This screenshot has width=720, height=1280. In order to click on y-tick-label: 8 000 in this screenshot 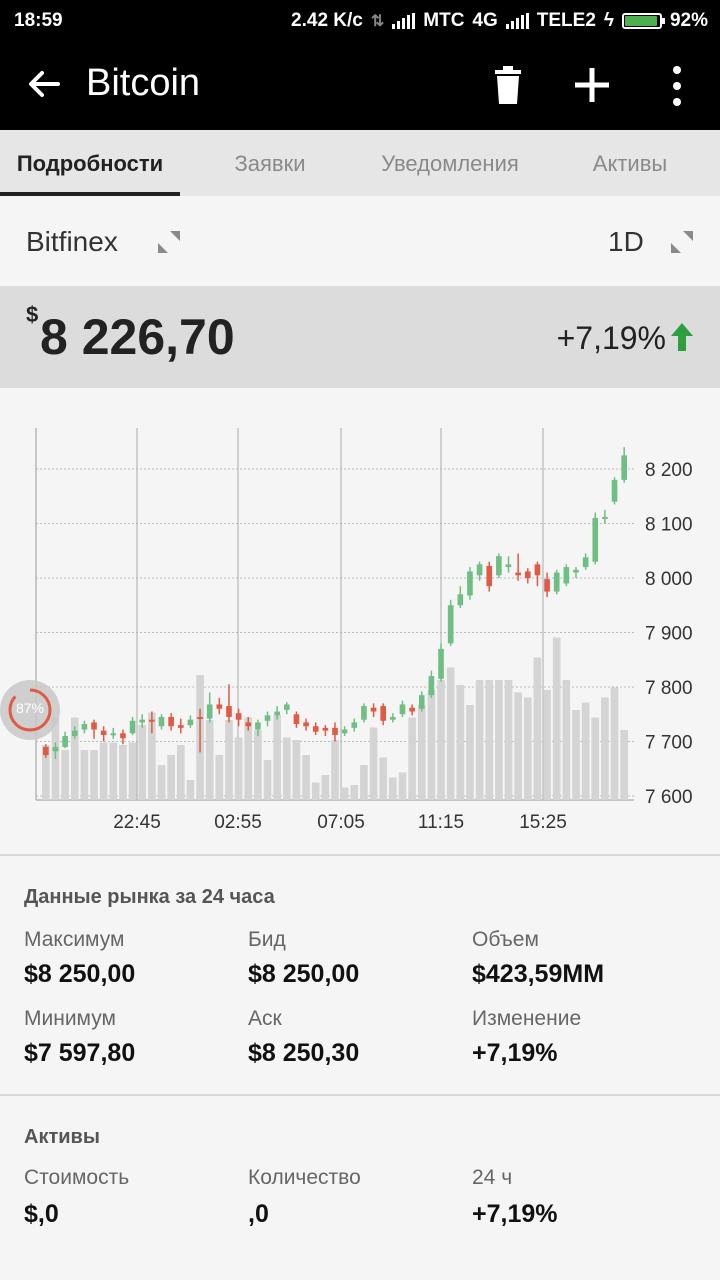, I will do `click(669, 579)`.